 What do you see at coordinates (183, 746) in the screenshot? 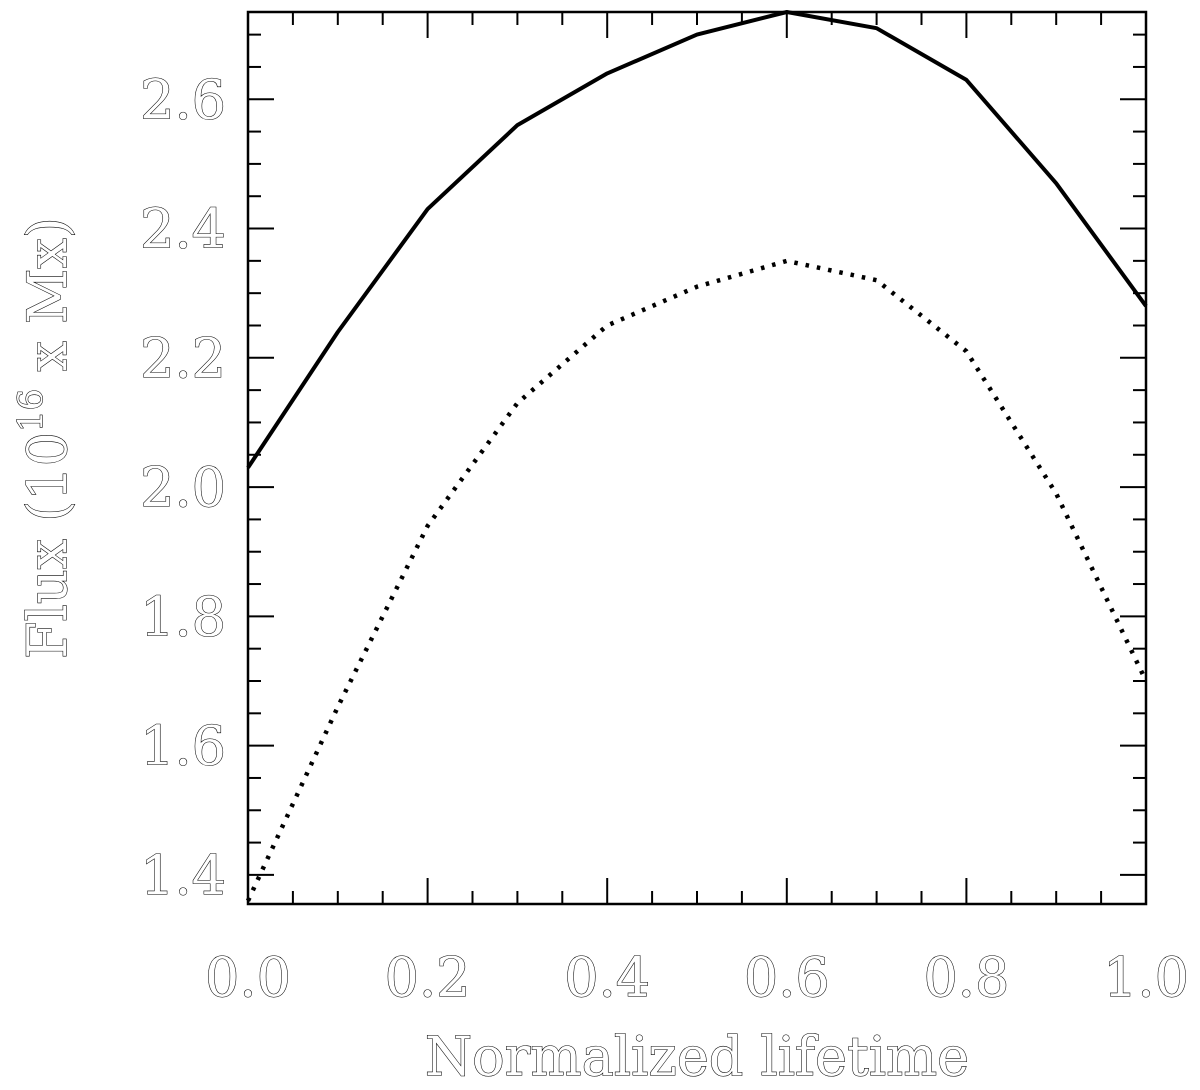
I see `y-tick-label: 1.6` at bounding box center [183, 746].